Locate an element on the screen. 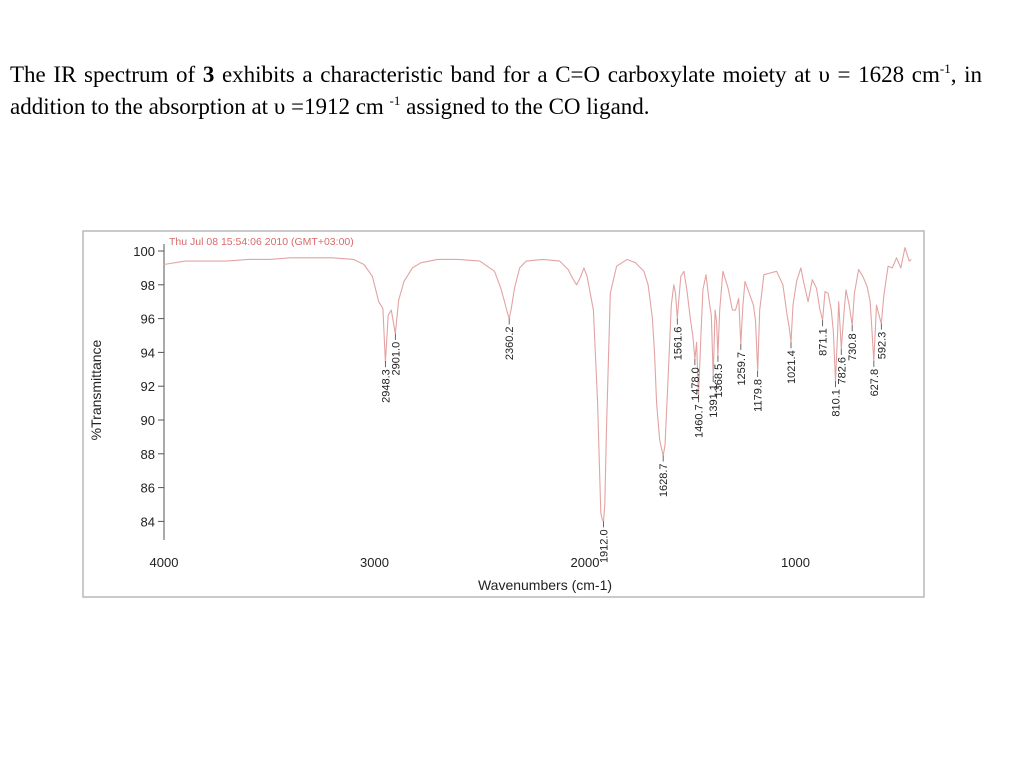 Image resolution: width=1024 pixels, height=768 pixels. peak-label: 592.3 is located at coordinates (882, 346).